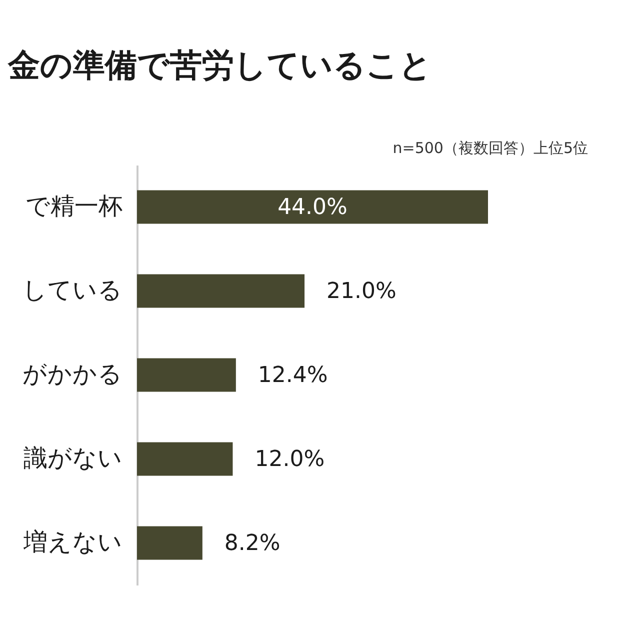 The height and width of the screenshot is (640, 640). What do you see at coordinates (74, 206) in the screenshot?
I see `y-tick-label: で精一杯` at bounding box center [74, 206].